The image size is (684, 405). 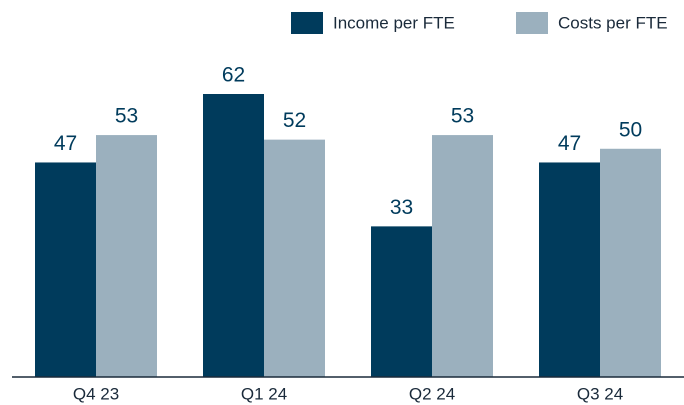 I want to click on legend-label: Costs per FTE, so click(x=613, y=22).